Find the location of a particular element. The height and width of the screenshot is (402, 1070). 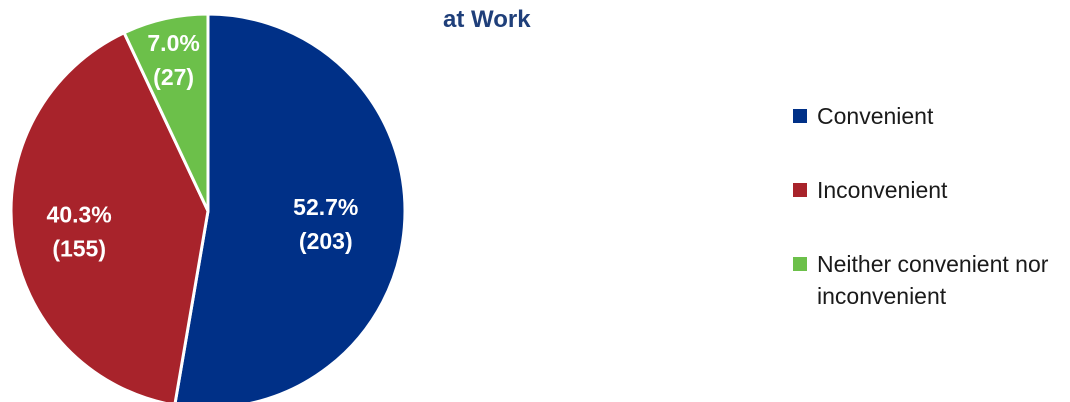

legend-swatch-inconvenient is located at coordinates (800, 190).